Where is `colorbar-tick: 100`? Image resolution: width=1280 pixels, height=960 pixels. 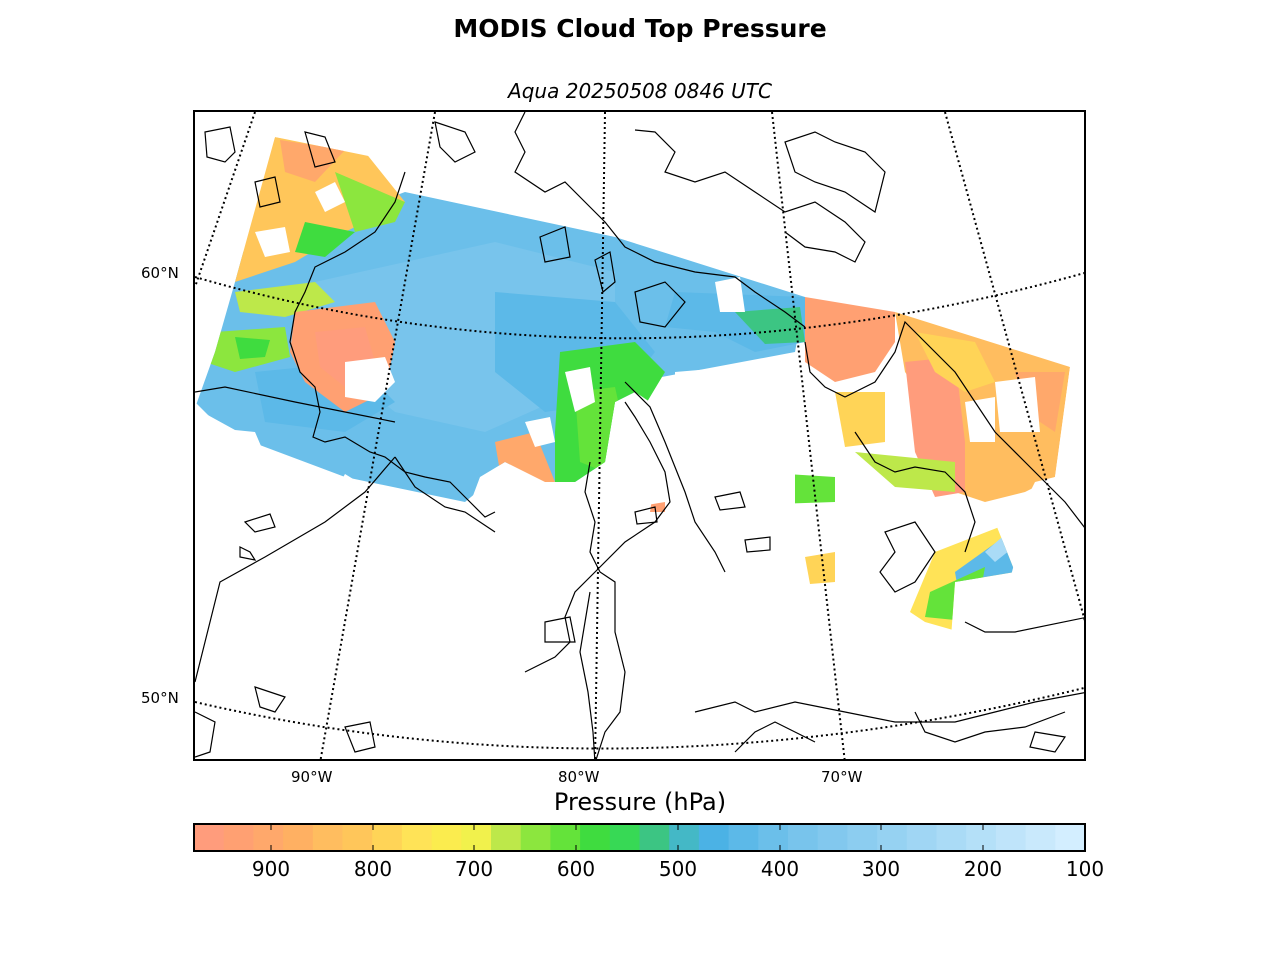
colorbar-tick: 100 is located at coordinates (1085, 869).